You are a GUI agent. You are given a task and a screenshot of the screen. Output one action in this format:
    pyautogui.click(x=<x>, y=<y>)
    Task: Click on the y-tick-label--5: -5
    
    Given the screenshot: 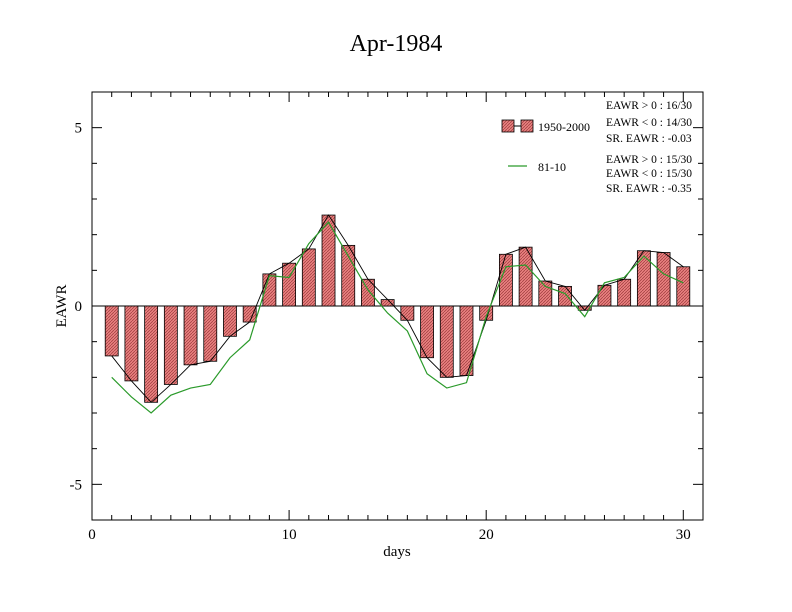 What is the action you would take?
    pyautogui.click(x=76, y=485)
    